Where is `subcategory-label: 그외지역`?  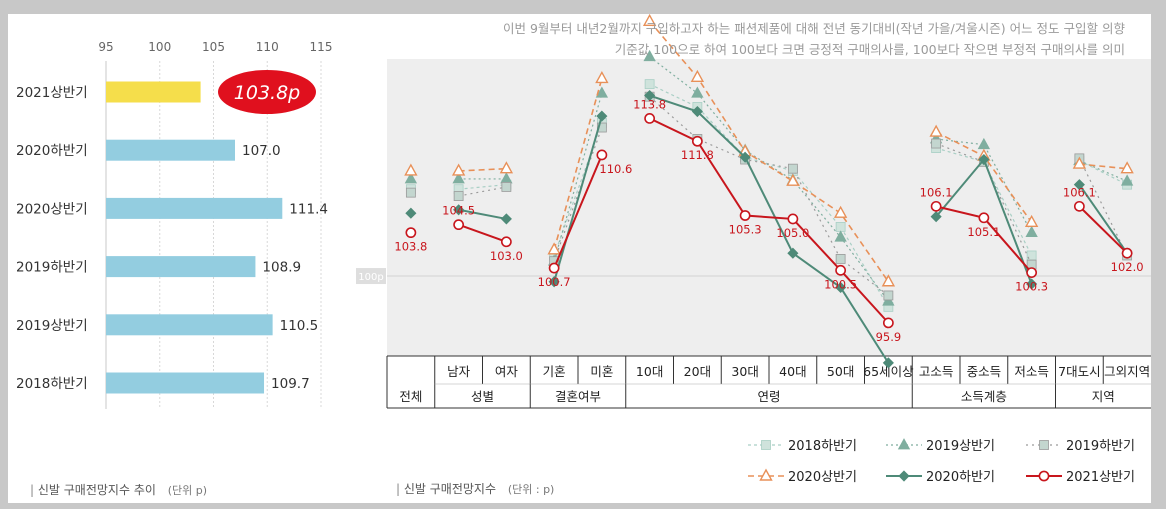
subcategory-label: 그외지역 is located at coordinates (1127, 371).